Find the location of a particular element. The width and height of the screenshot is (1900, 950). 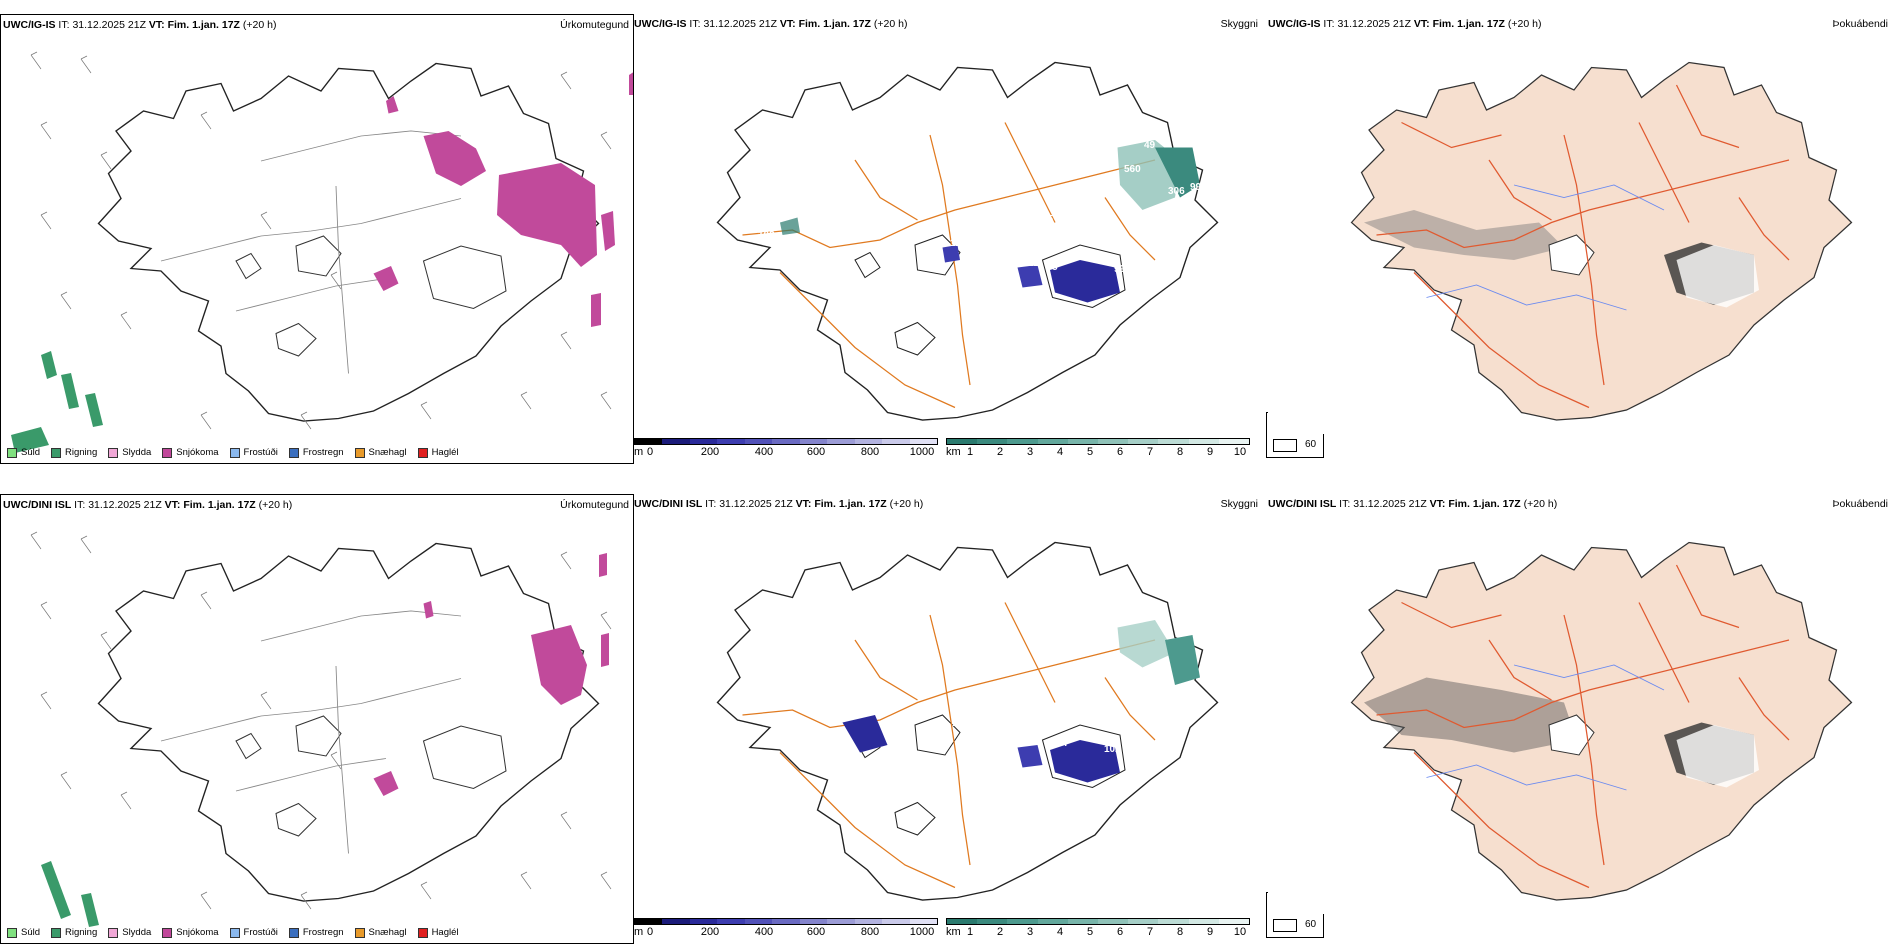

cloud-tick: 7 is located at coordinates (1150, 932).